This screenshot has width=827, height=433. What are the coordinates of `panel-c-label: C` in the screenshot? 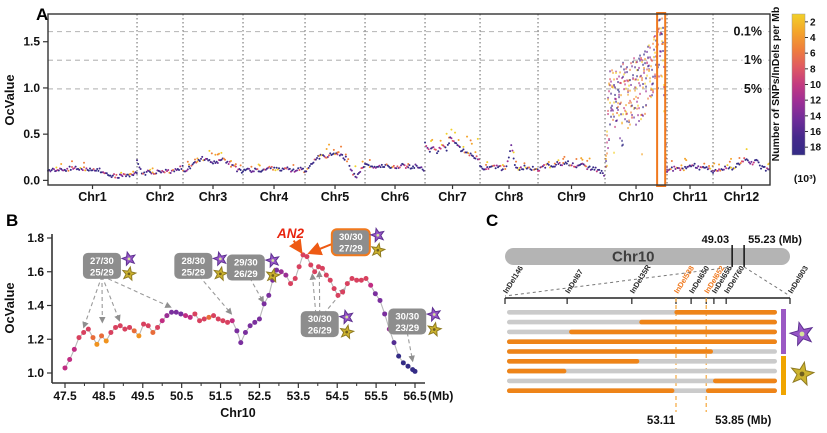 It's located at (492, 220).